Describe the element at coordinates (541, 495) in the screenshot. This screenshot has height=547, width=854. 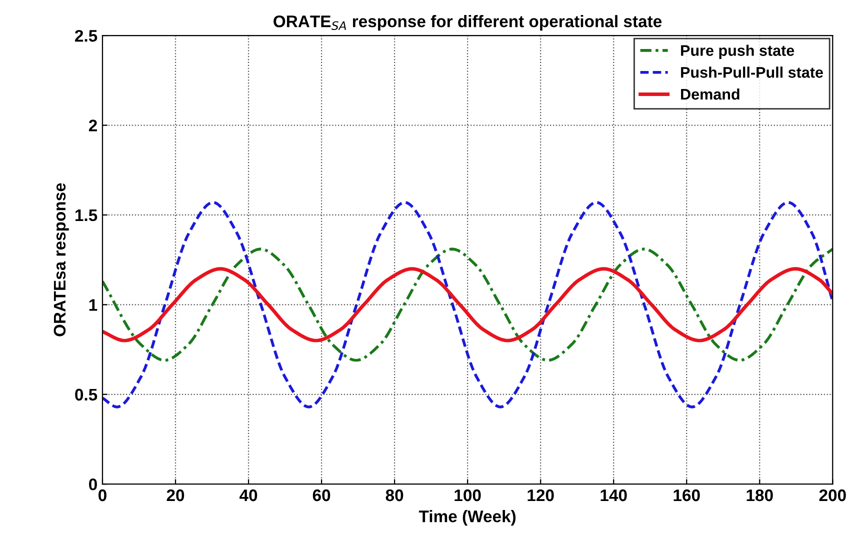
I see `x-tick-label: 120` at that location.